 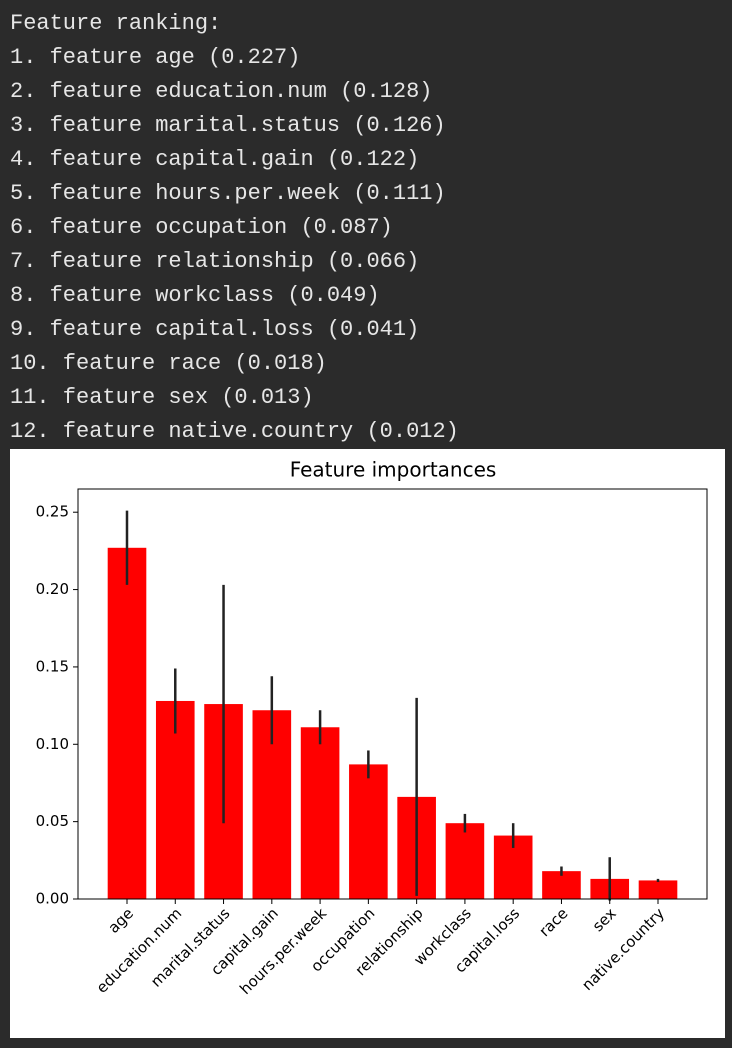 I want to click on console-line: 7. feature relationship (0.066), so click(x=215, y=261).